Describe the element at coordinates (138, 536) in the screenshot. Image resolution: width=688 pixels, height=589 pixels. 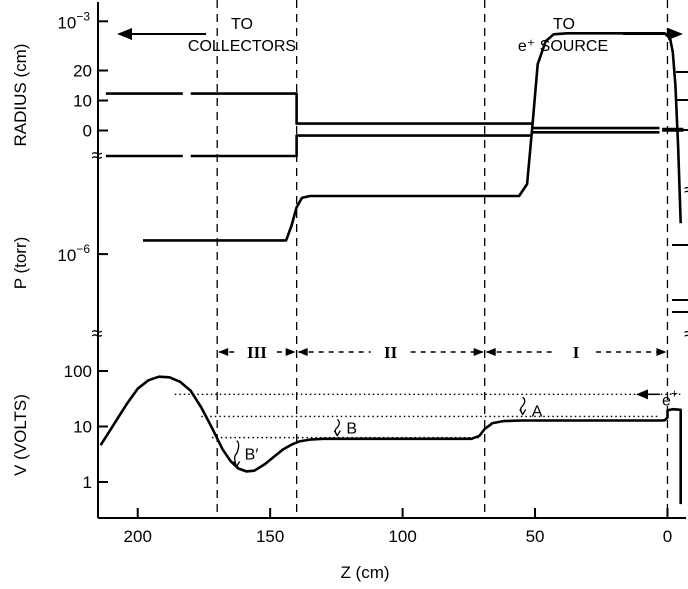
I see `x-tick-label: 200` at that location.